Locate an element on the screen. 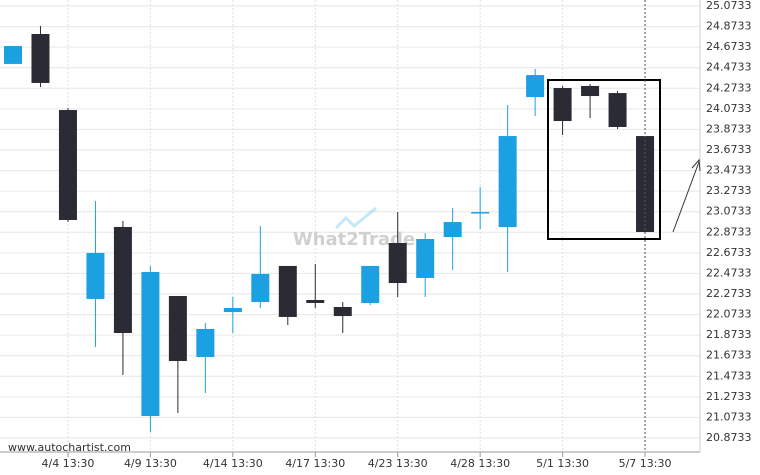 This screenshot has width=760, height=475. x-tick-label: 5/7 13:30 is located at coordinates (645, 463).